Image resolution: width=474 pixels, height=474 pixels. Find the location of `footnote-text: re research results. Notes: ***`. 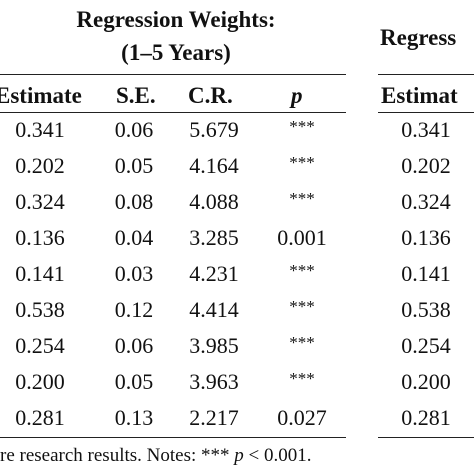

footnote-text: re research results. Notes: *** is located at coordinates (115, 455).